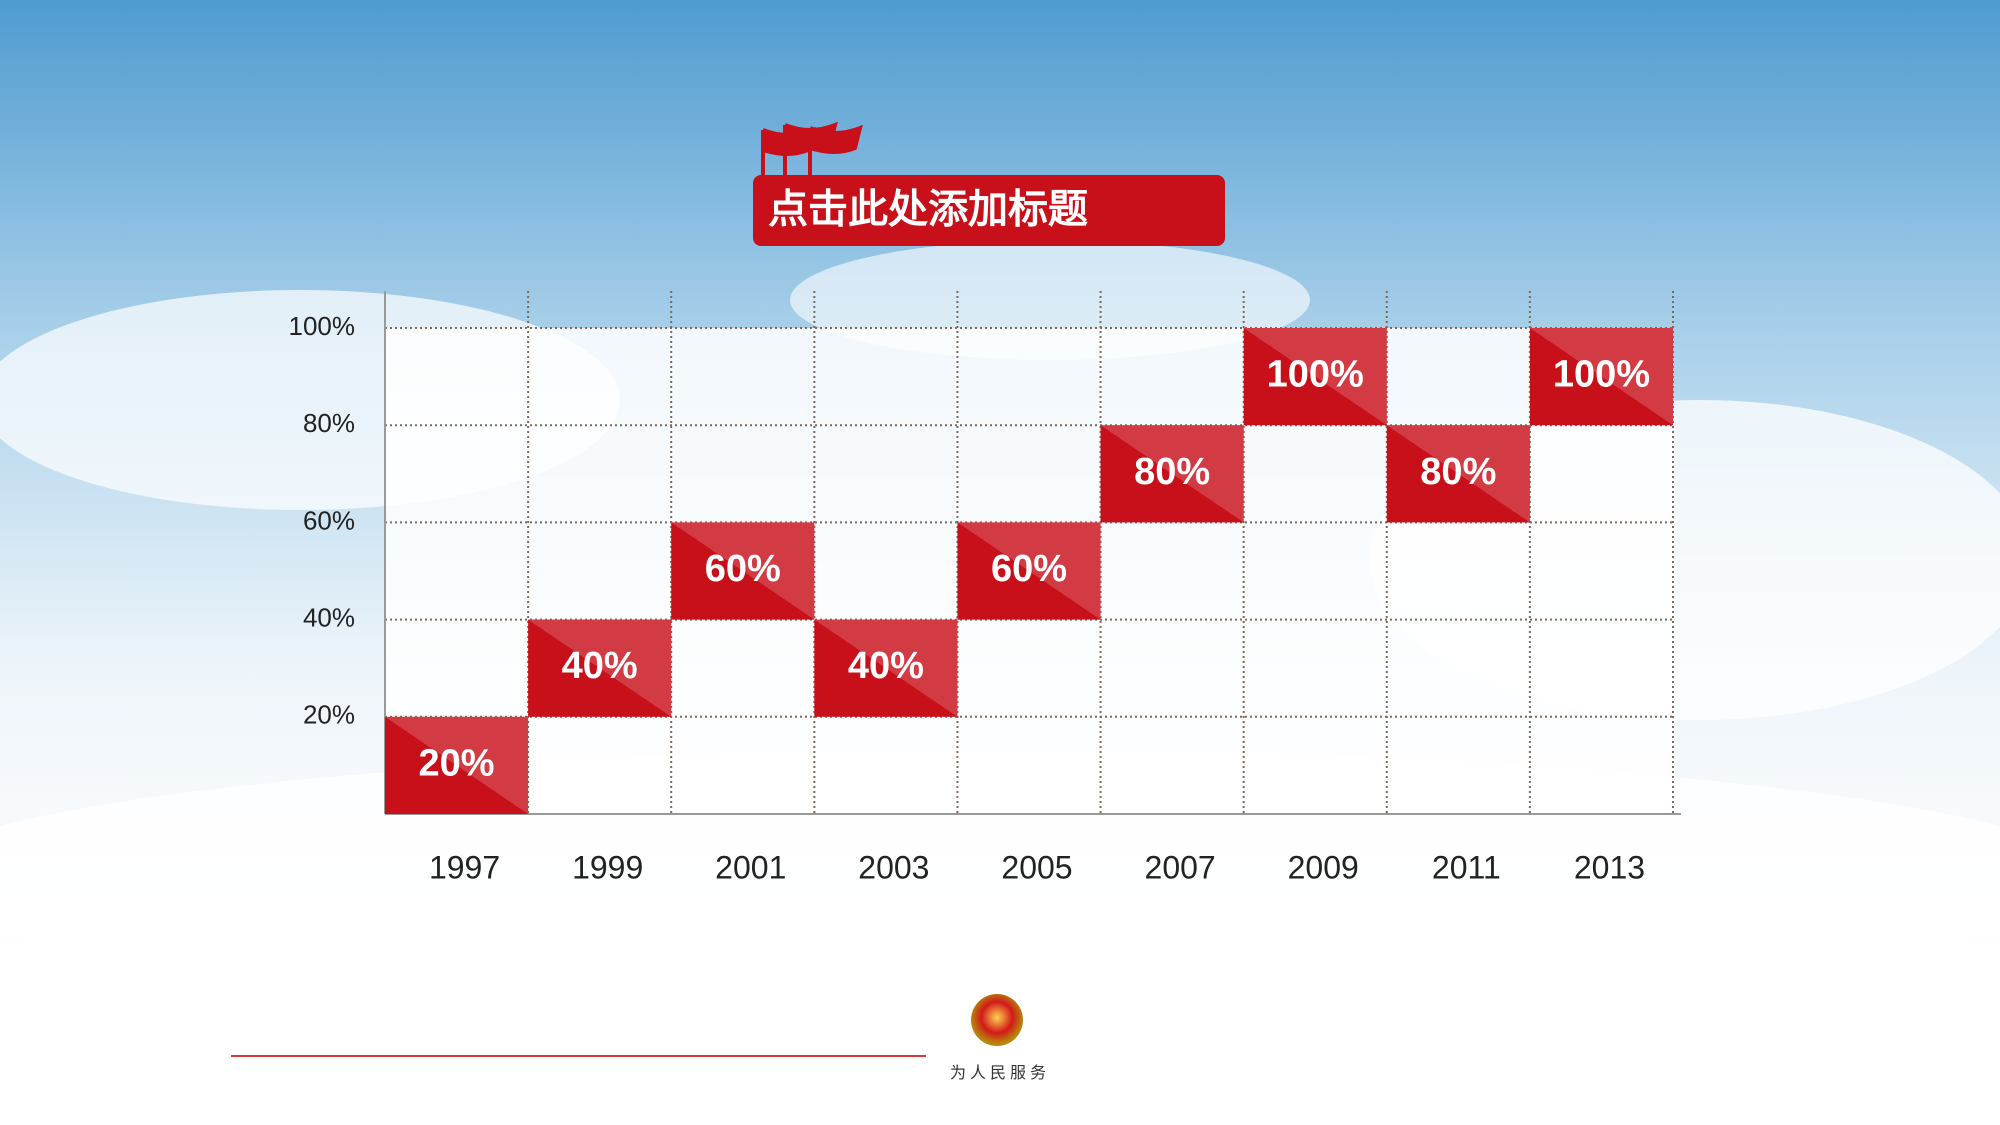 This screenshot has width=2000, height=1125. What do you see at coordinates (329, 617) in the screenshot?
I see `y-tick-label: 40%` at bounding box center [329, 617].